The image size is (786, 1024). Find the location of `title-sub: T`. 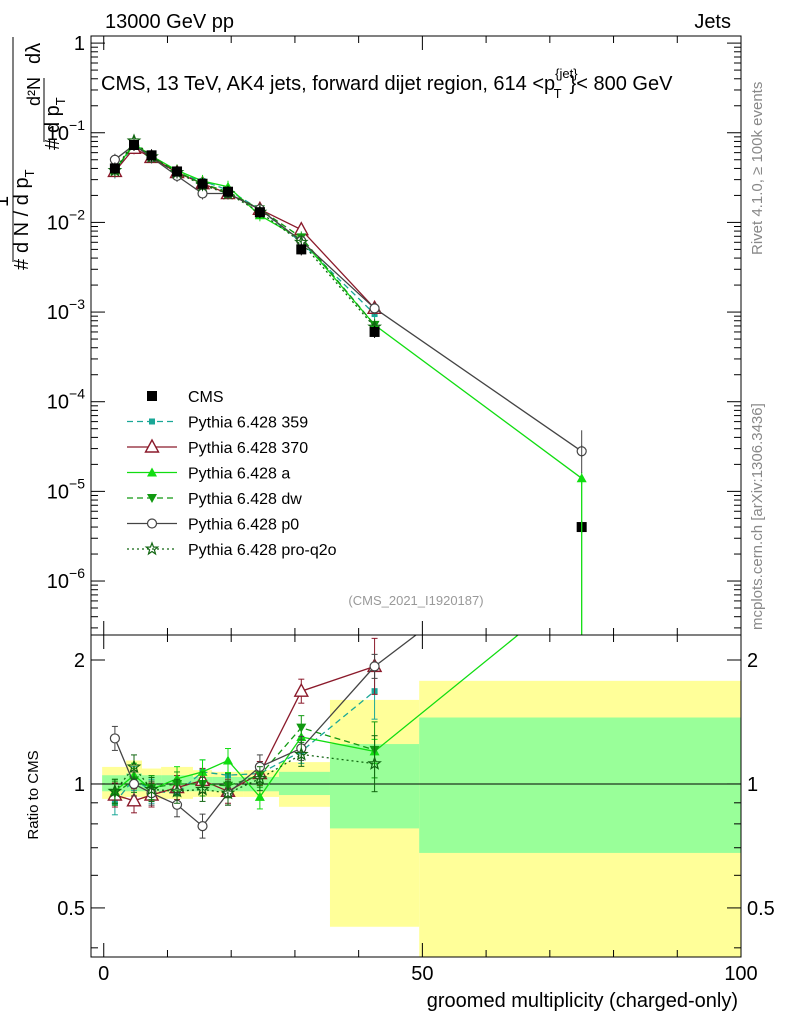

title-sub: T is located at coordinates (558, 93).